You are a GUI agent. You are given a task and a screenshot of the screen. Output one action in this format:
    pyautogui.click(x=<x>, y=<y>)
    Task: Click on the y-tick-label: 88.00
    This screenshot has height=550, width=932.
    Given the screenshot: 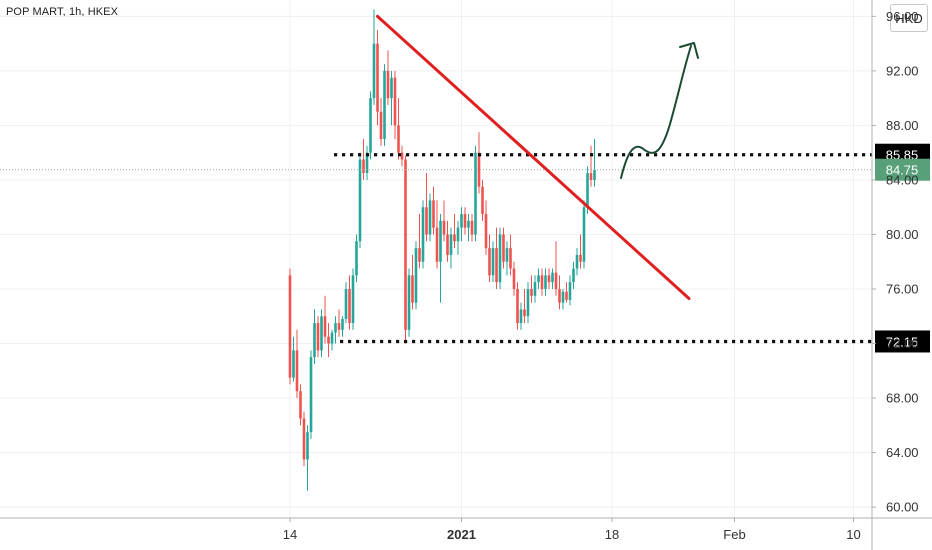 What is the action you would take?
    pyautogui.click(x=902, y=125)
    